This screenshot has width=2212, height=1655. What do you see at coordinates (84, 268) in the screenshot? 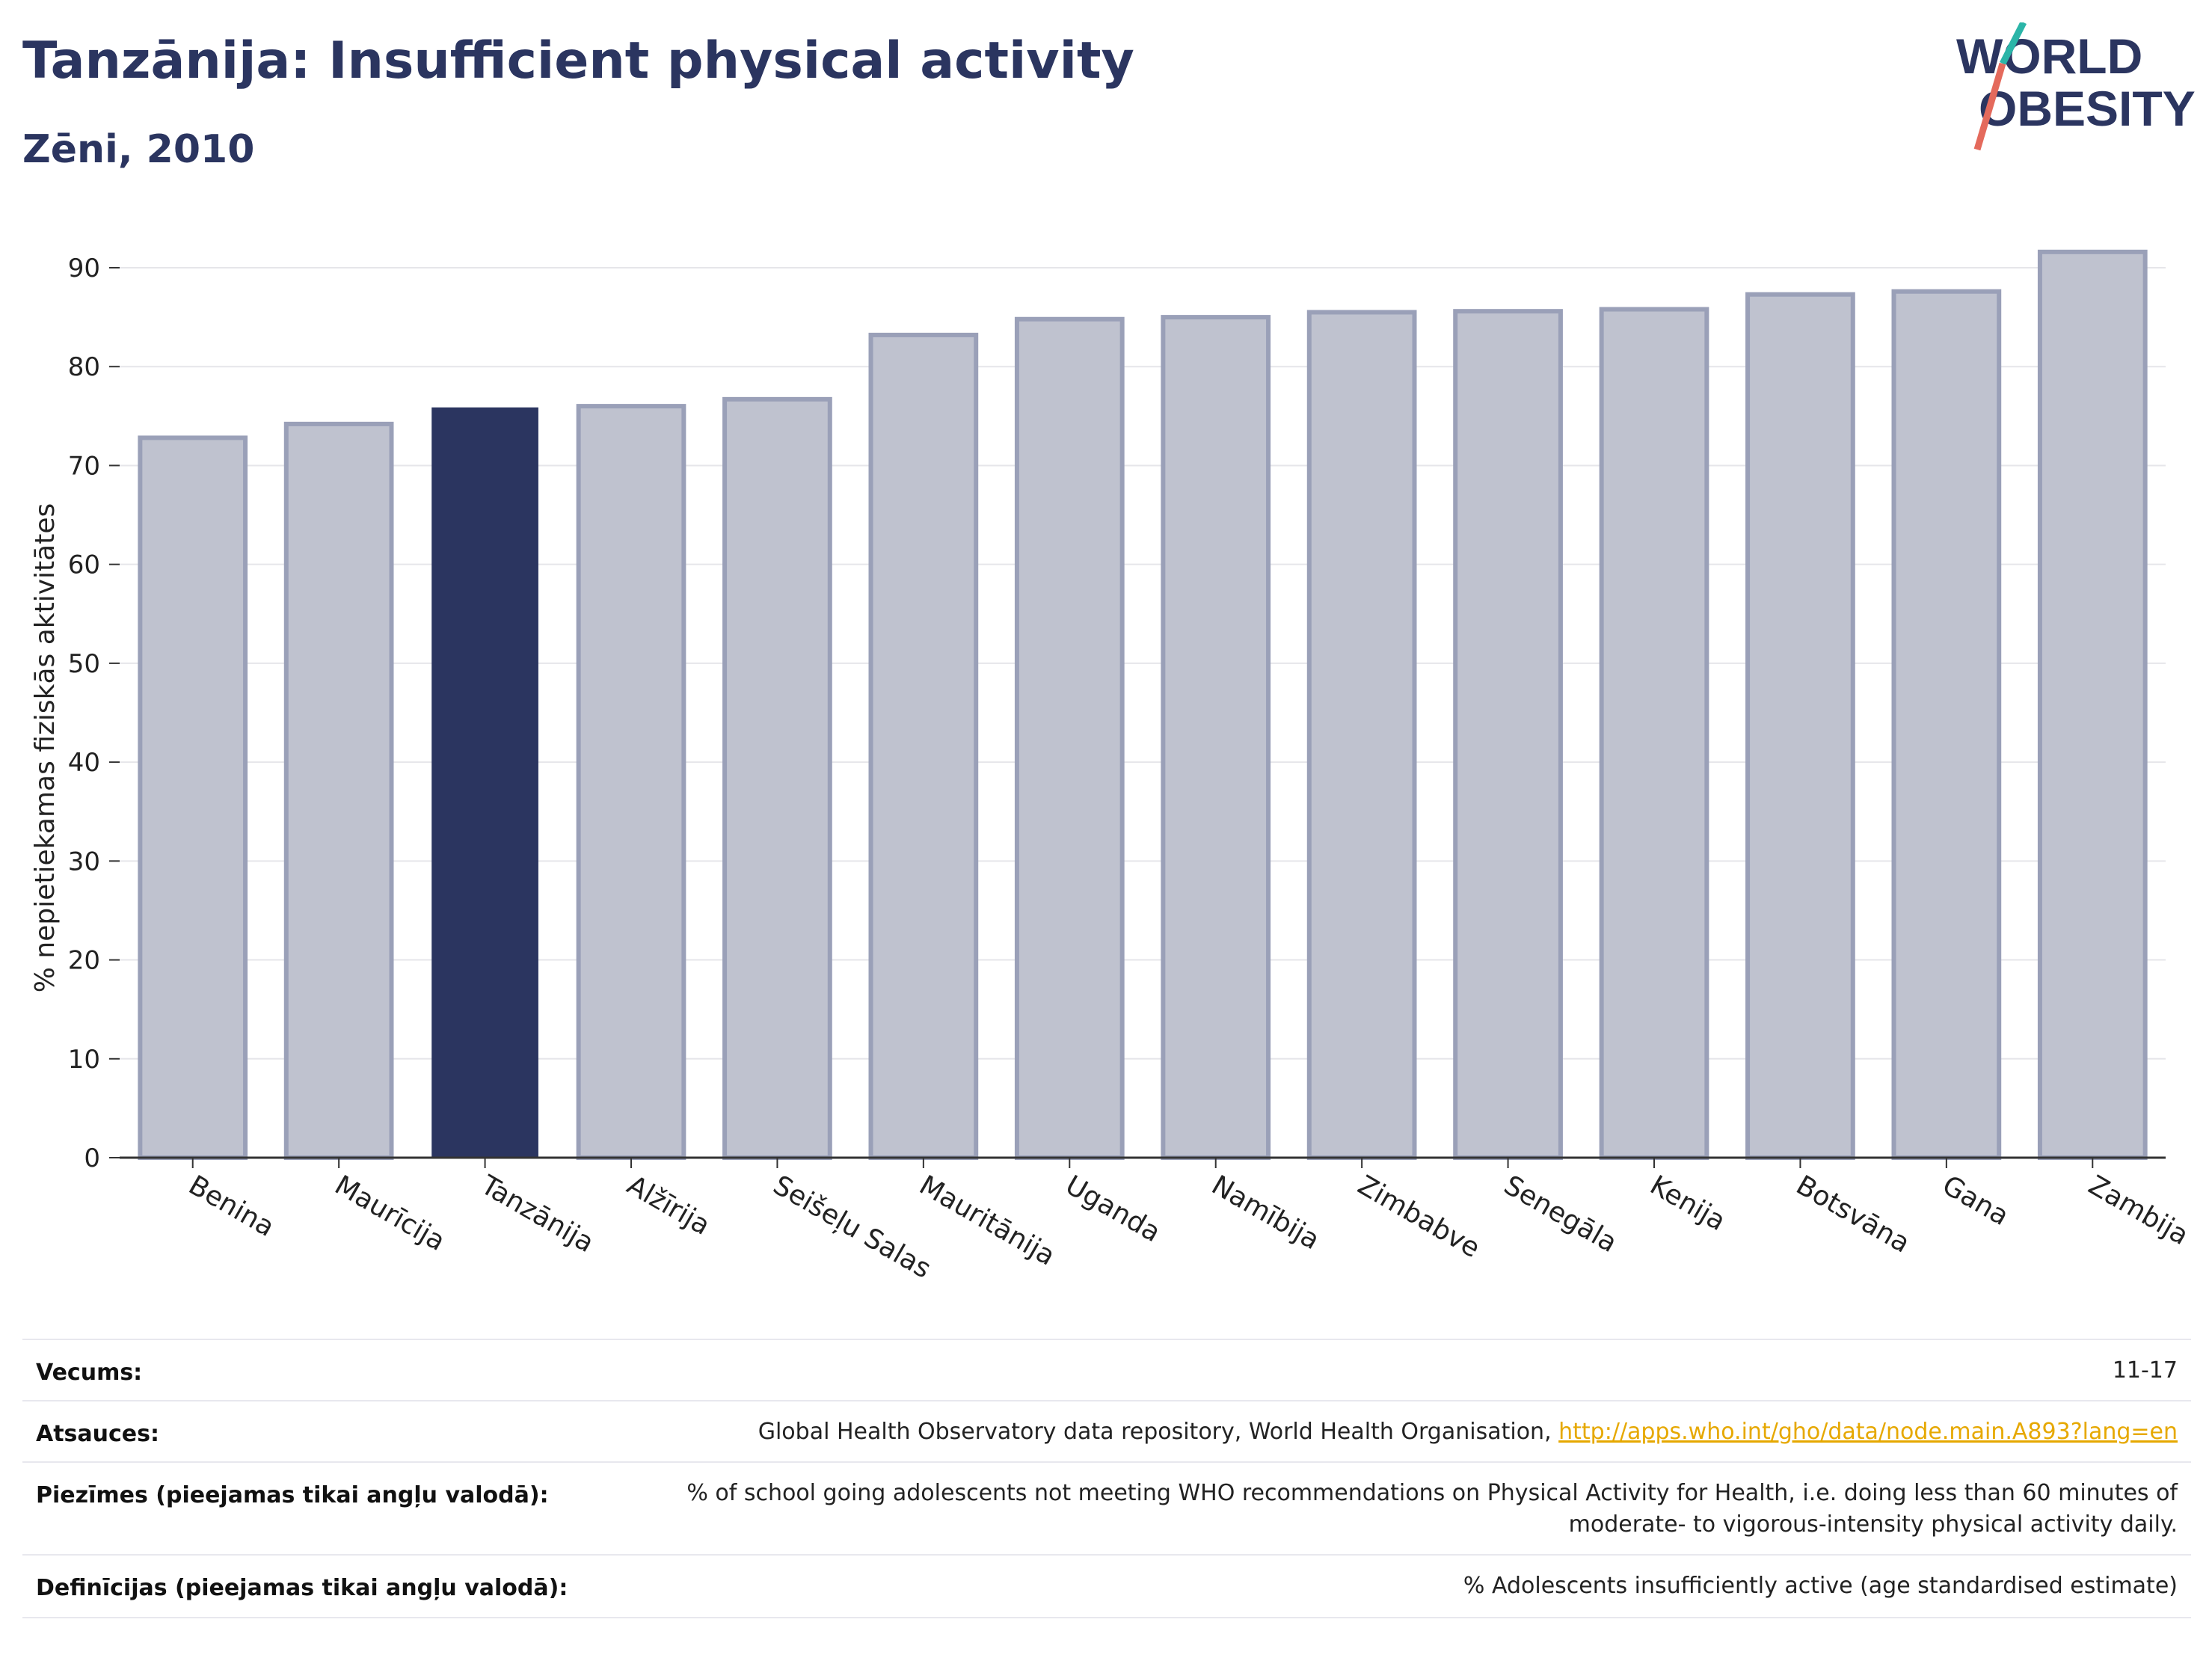
I see `y-tick-label: 90` at bounding box center [84, 268].